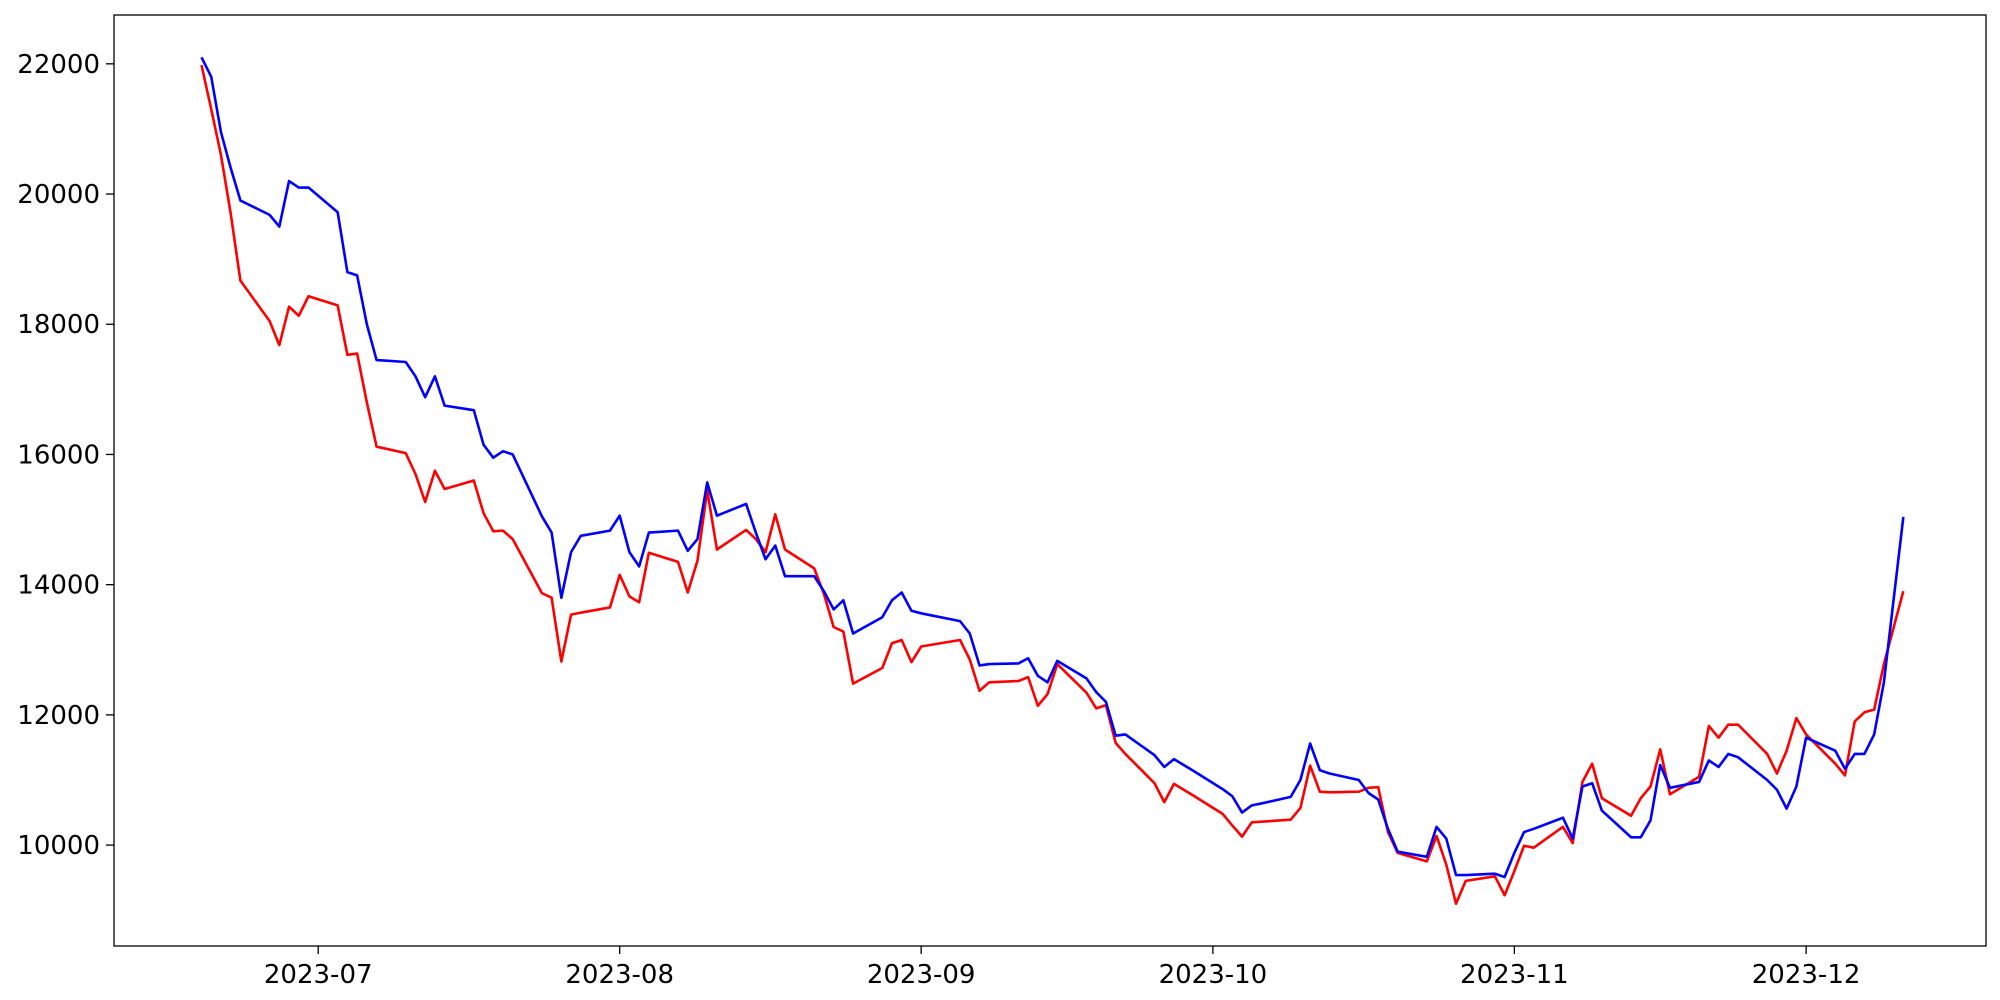 Image resolution: width=2000 pixels, height=1000 pixels. I want to click on y-tick-label: 18000, so click(58, 325).